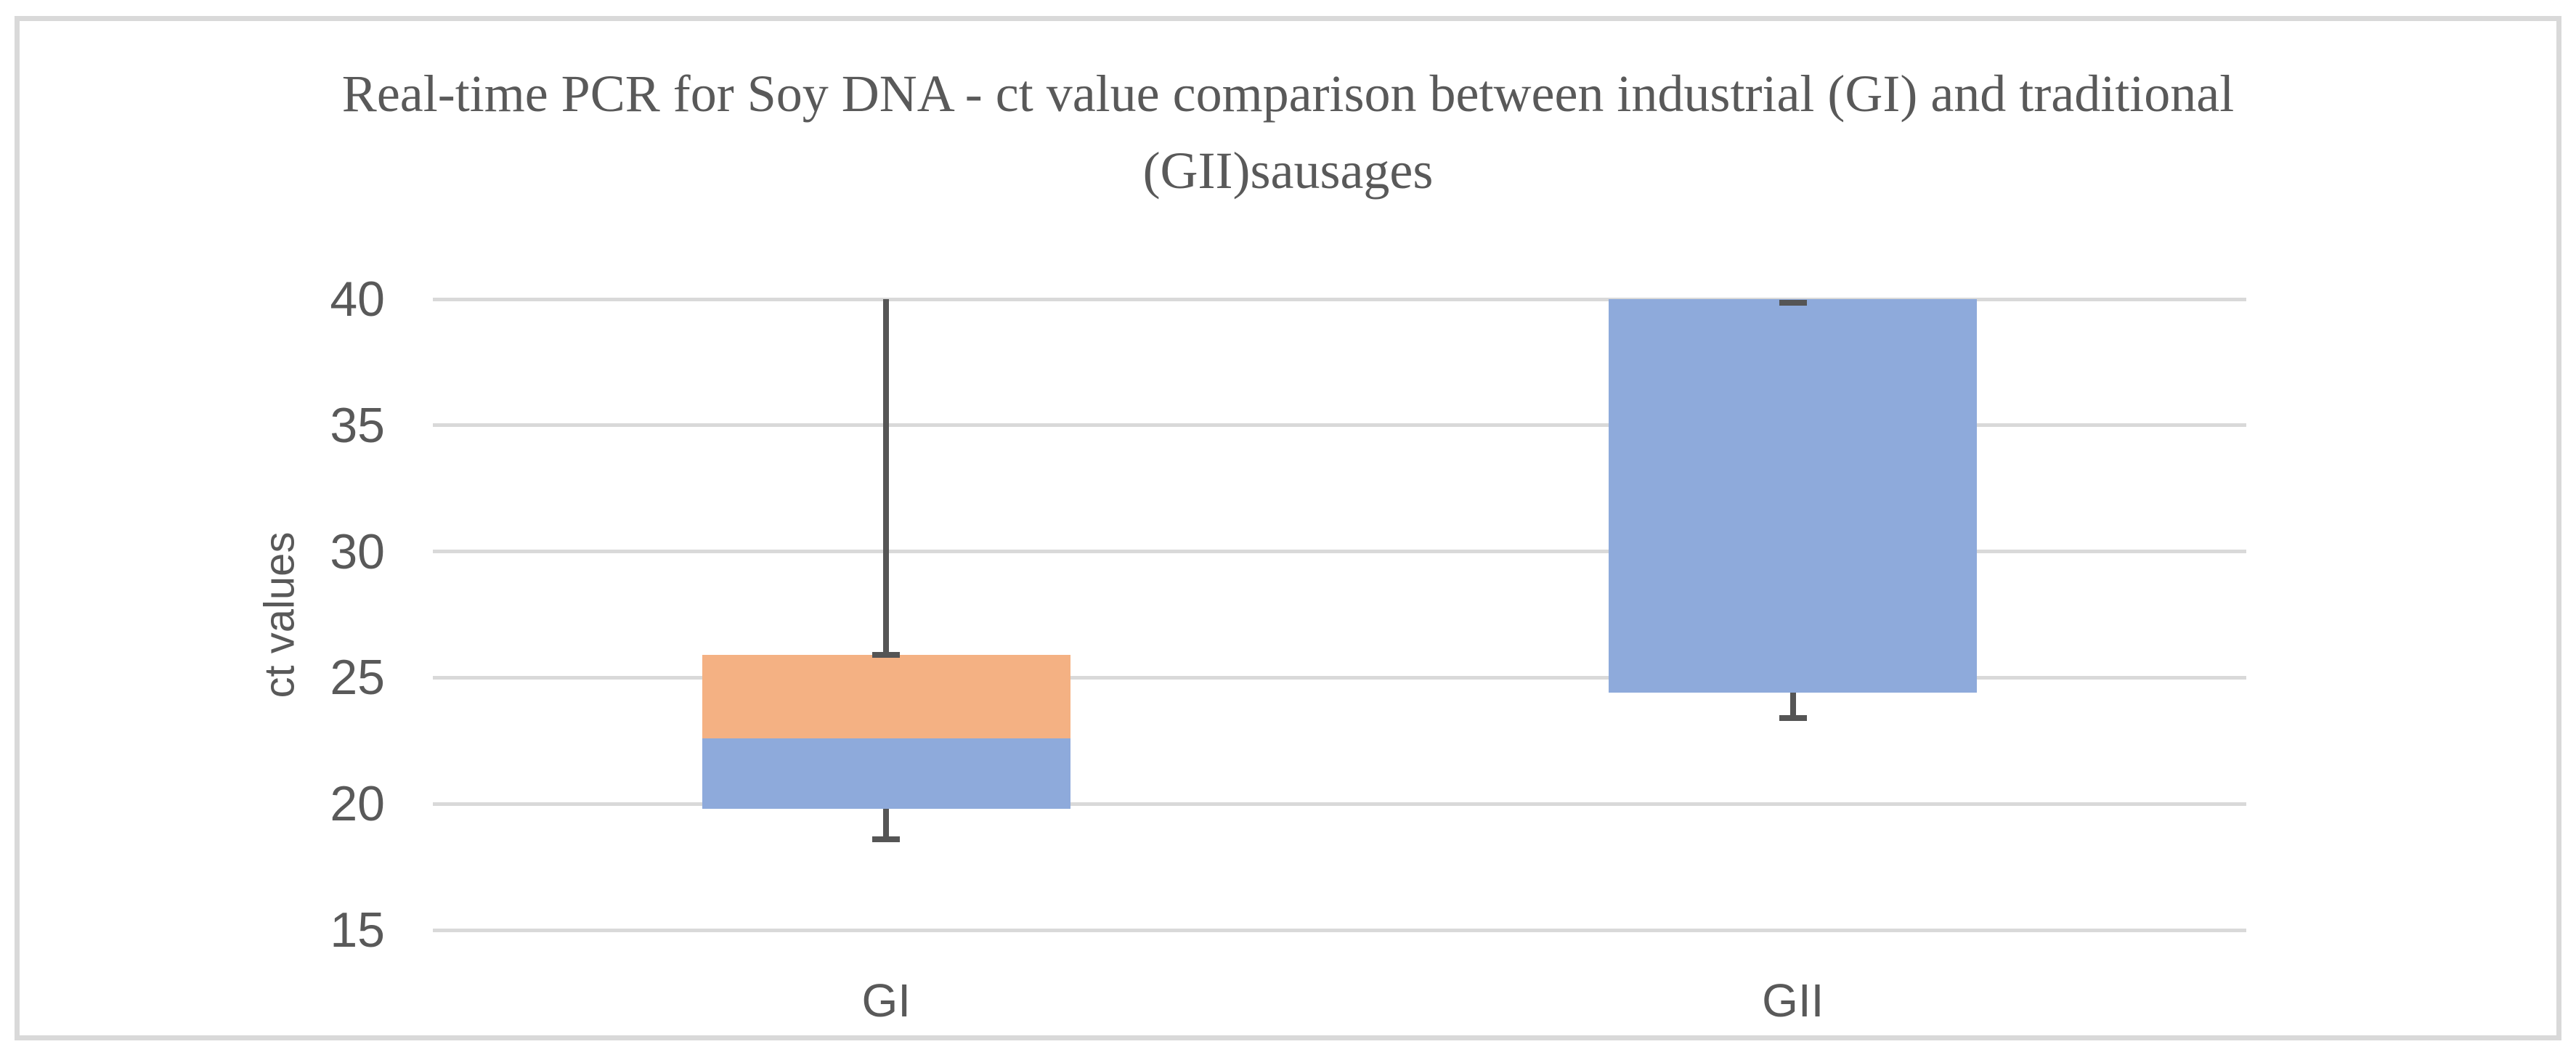  Describe the element at coordinates (886, 477) in the screenshot. I see `upper-whisker-line-gi` at that location.